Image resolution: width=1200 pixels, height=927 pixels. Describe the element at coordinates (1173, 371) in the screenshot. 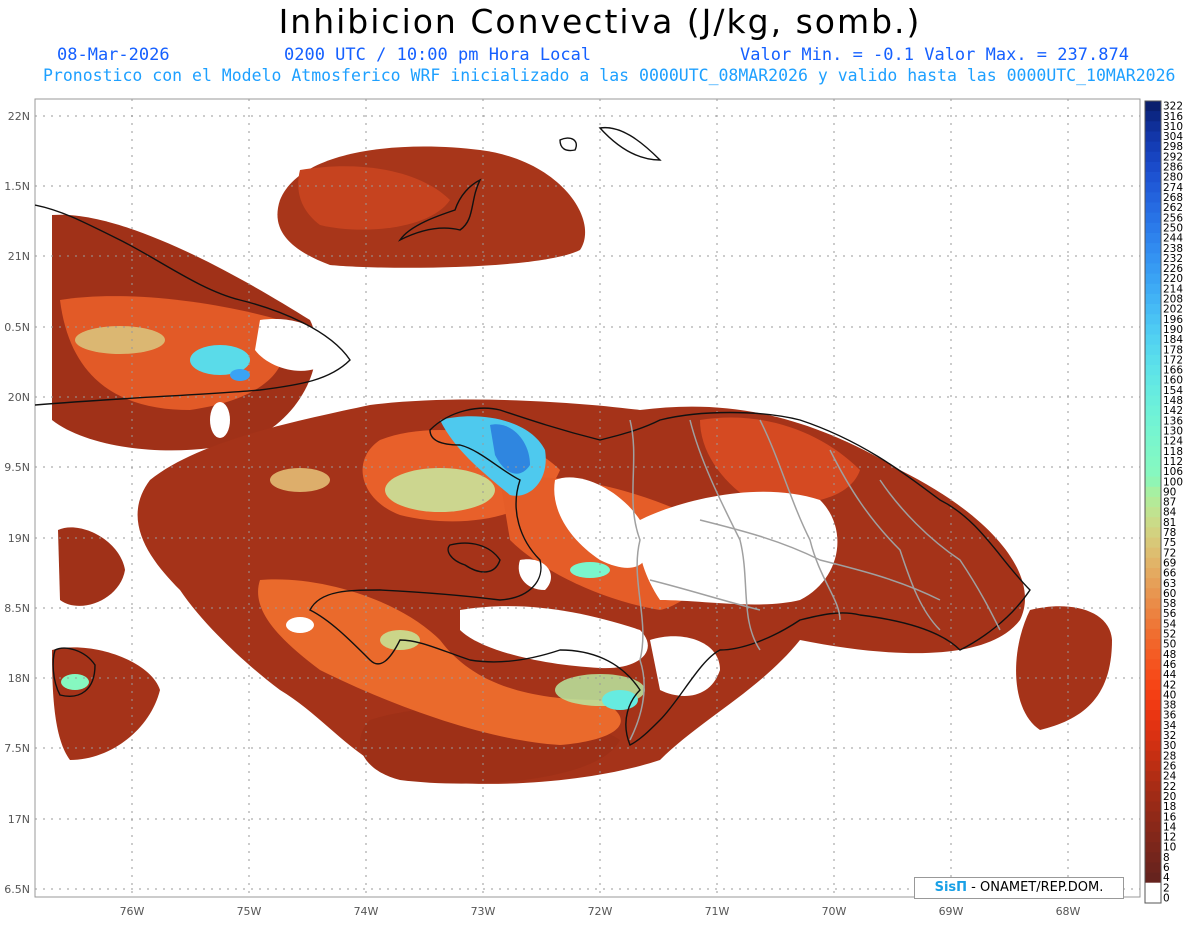

I see `colorbar-label: 166` at that location.